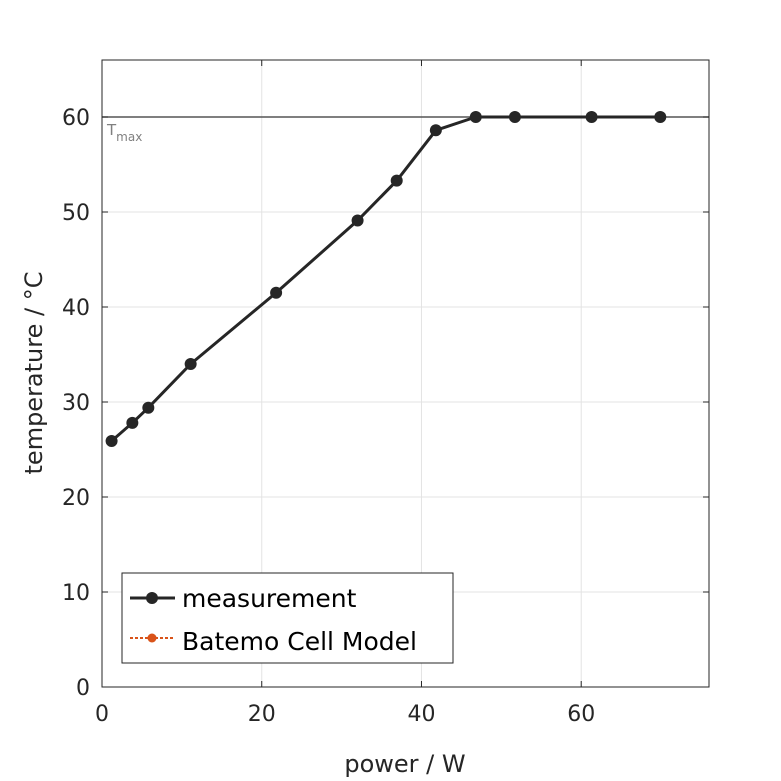 The height and width of the screenshot is (781, 781). Describe the element at coordinates (76, 308) in the screenshot. I see `y-tick-label: 40` at that location.